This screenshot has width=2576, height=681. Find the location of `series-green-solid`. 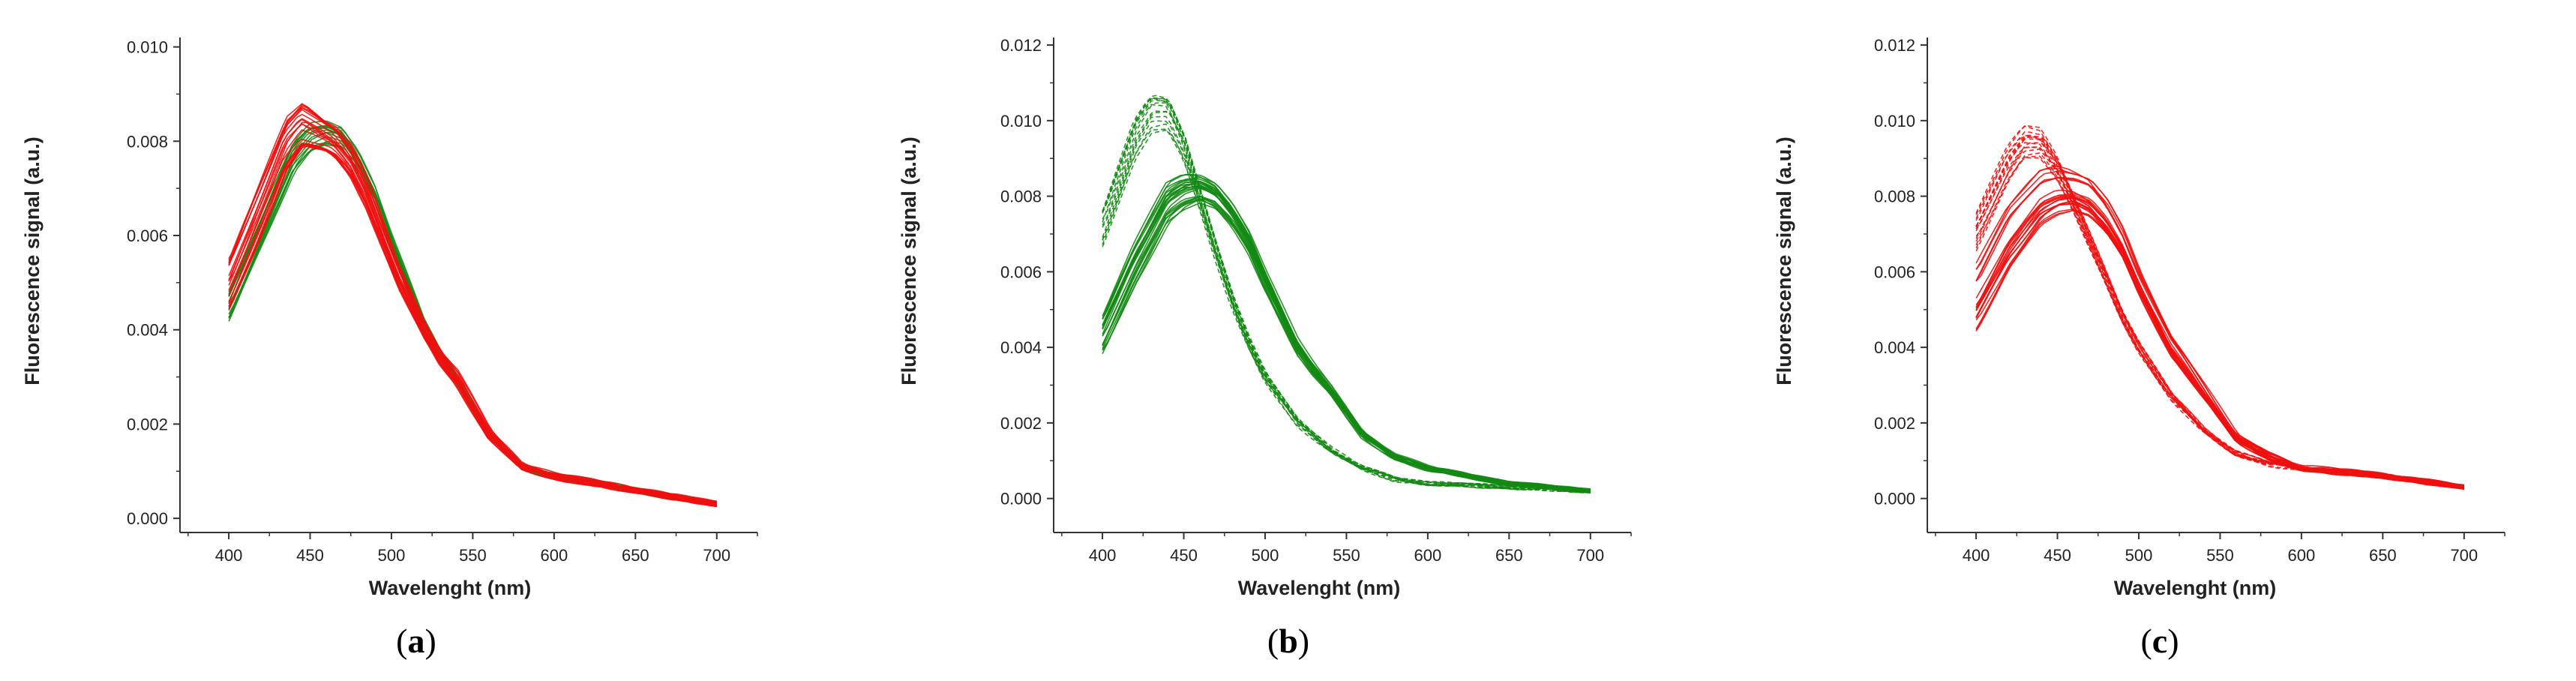

series-green-solid is located at coordinates (473, 313).